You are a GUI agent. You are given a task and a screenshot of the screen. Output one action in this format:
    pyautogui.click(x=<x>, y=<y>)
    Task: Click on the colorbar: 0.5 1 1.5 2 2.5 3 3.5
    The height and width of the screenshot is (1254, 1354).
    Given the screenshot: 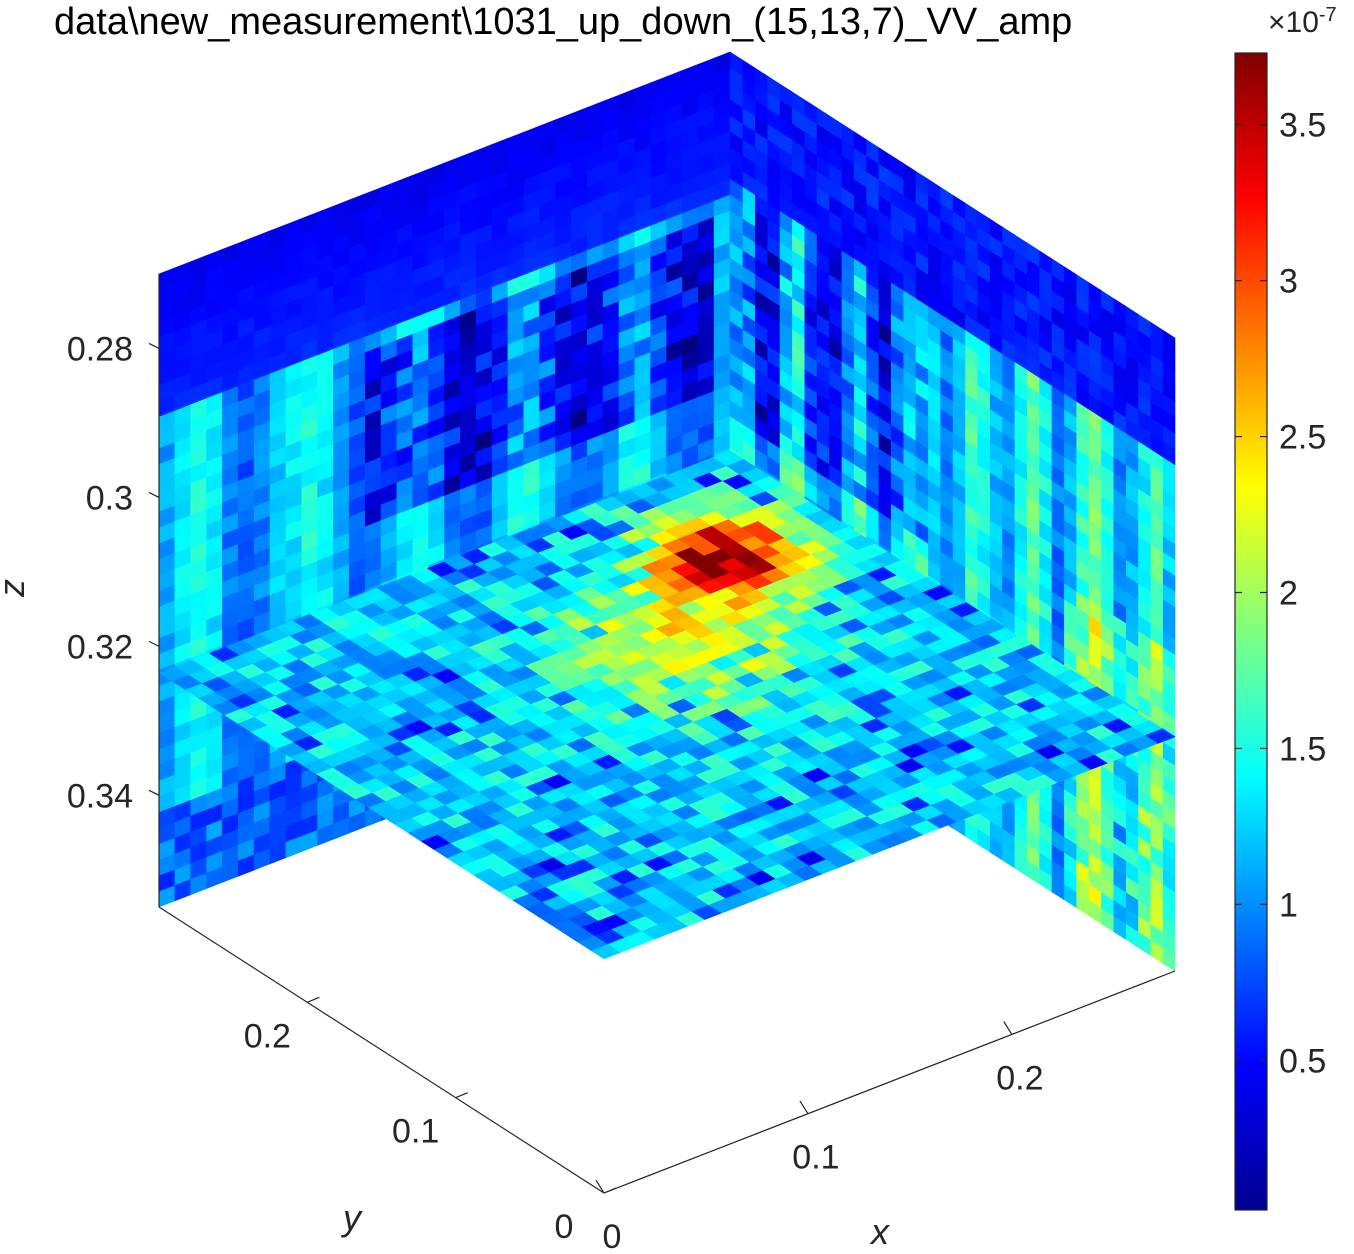 What is the action you would take?
    pyautogui.click(x=1280, y=631)
    